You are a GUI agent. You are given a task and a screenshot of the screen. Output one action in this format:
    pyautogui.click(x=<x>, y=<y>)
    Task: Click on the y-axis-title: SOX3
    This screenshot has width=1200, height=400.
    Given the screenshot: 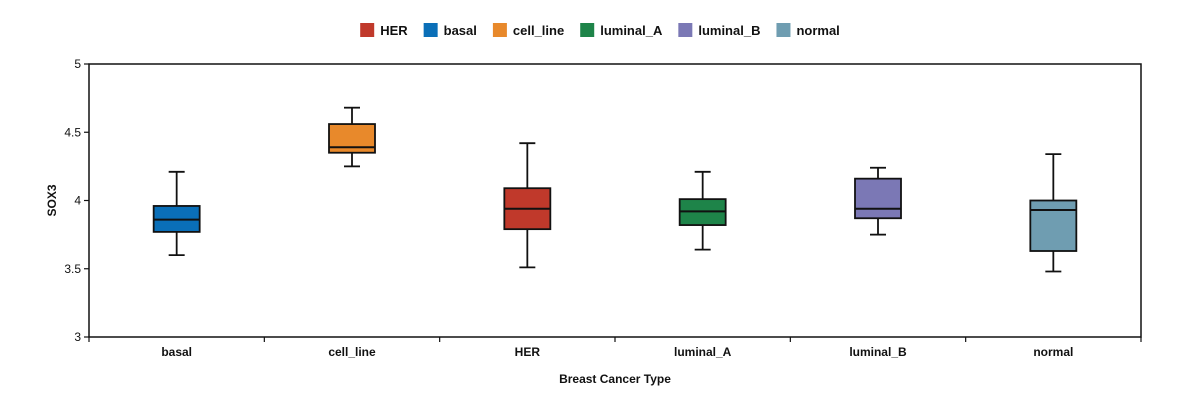 What is the action you would take?
    pyautogui.click(x=52, y=200)
    